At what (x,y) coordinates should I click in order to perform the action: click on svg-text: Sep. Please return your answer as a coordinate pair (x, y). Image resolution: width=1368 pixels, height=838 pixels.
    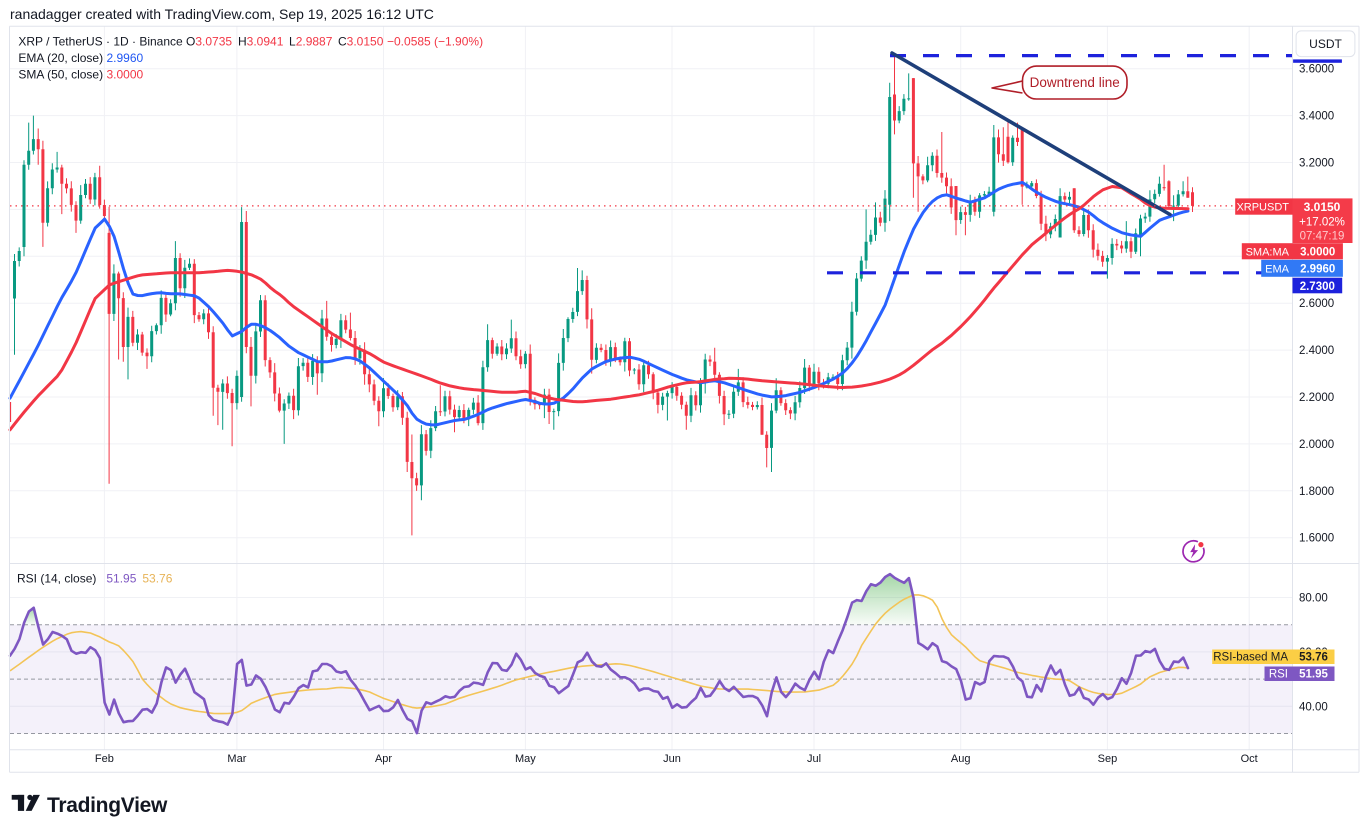
    Looking at the image, I should click on (1108, 759).